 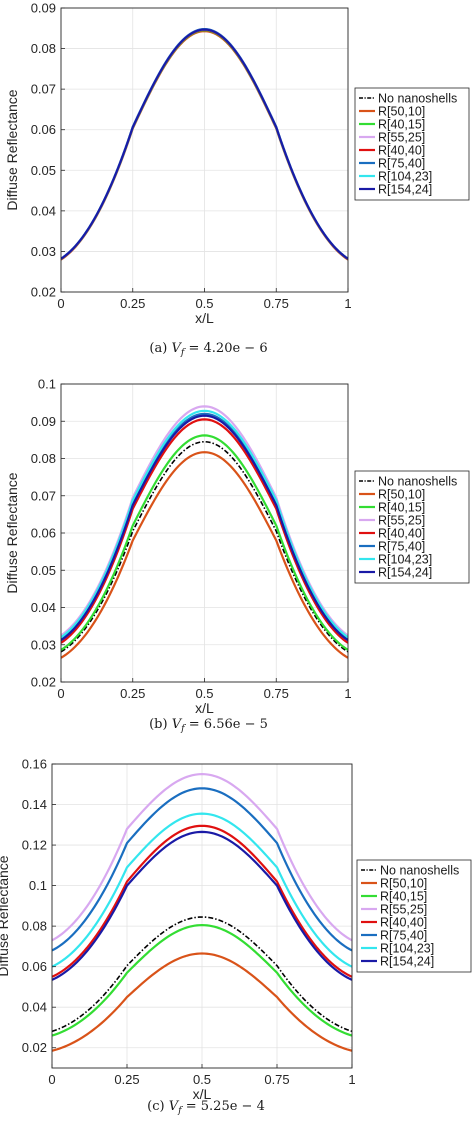 What do you see at coordinates (208, 349) in the screenshot?
I see `subfigure-caption: (a) Vf = 4.20e − 6` at bounding box center [208, 349].